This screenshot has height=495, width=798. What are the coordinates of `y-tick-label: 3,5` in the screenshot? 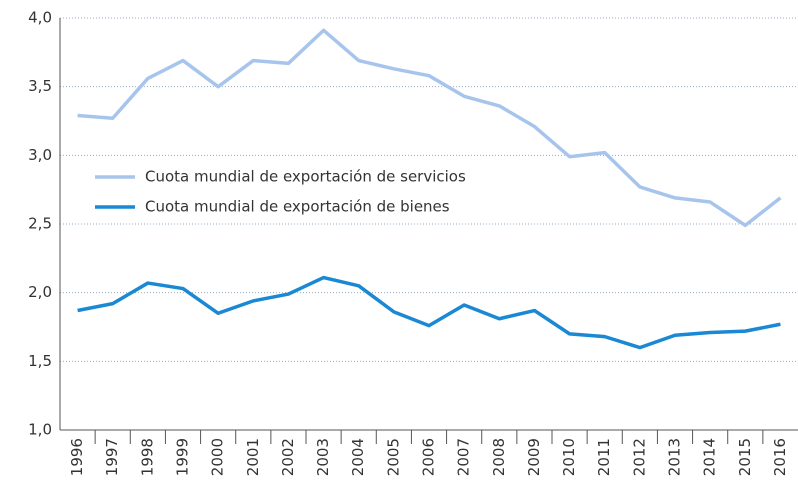 It's located at (40, 86).